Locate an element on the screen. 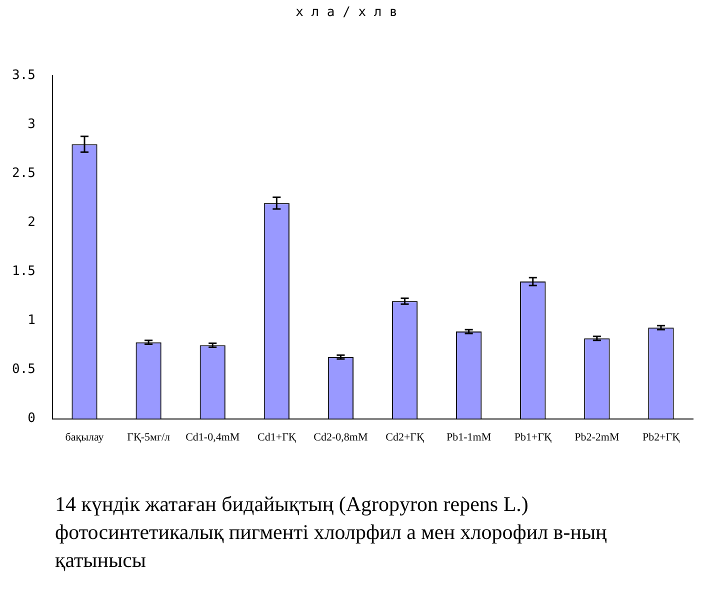 Image resolution: width=703 pixels, height=600 pixels. y-tick-label: 2.5 is located at coordinates (24, 174).